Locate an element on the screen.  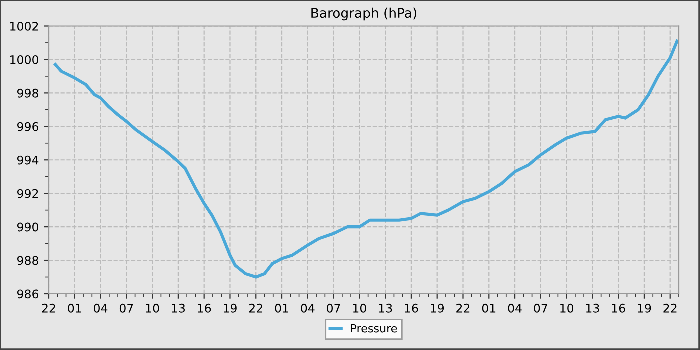
y-tick-label: 994 is located at coordinates (28, 160).